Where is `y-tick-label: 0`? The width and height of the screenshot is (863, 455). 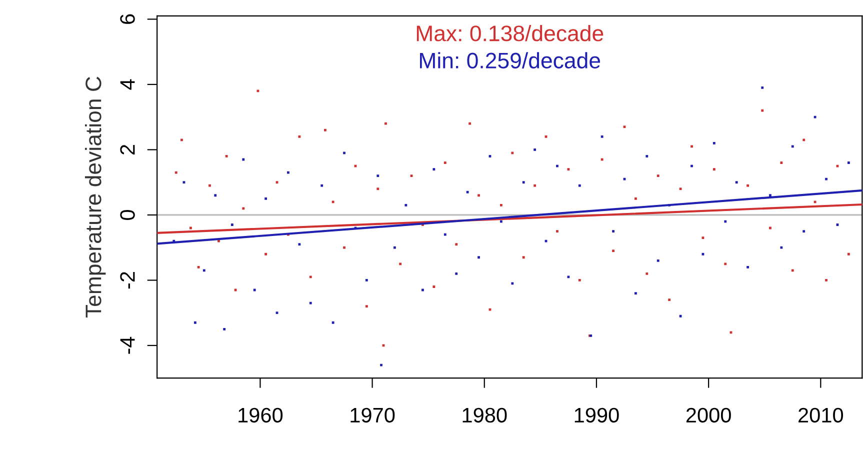
y-tick-label: 0 is located at coordinates (127, 215).